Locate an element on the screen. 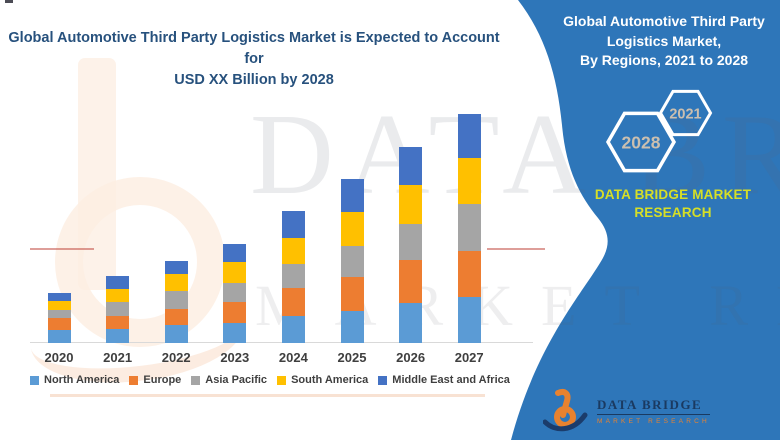 The height and width of the screenshot is (440, 780). bar-2021-middle-east-and-africa is located at coordinates (118, 282).